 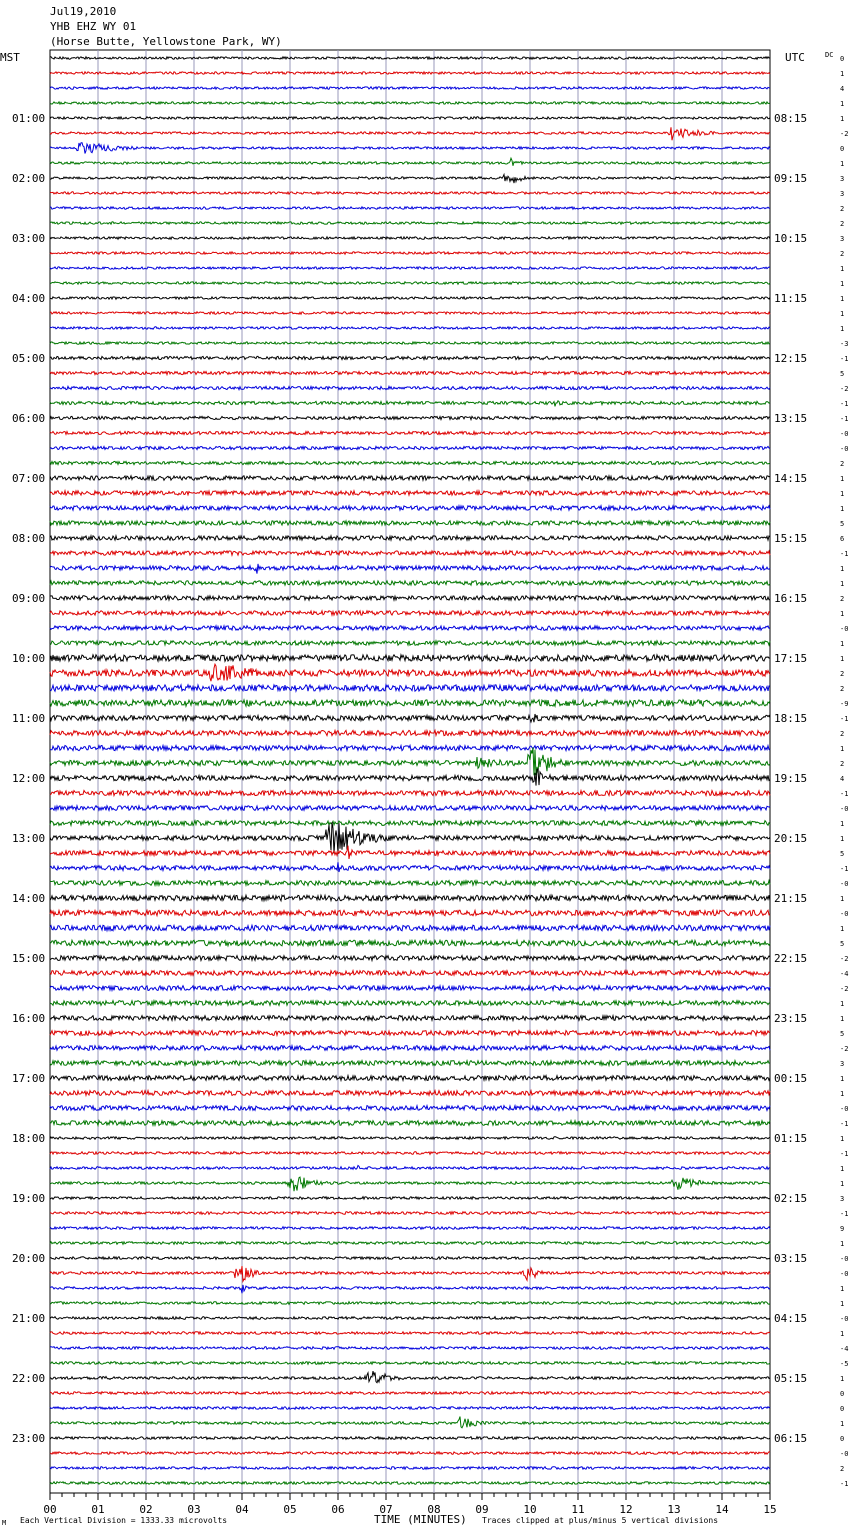 I want to click on dc-offset-label: 2, so click(x=842, y=209).